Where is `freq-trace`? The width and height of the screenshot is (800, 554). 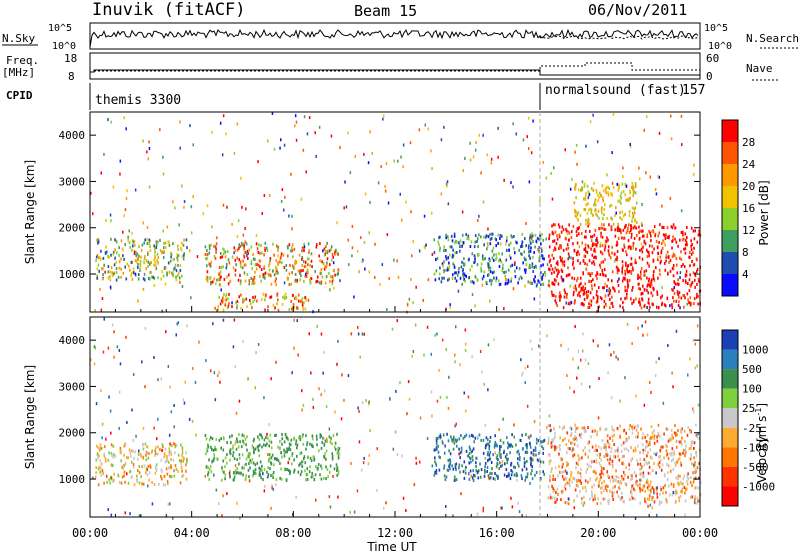
freq-trace is located at coordinates (395, 72).